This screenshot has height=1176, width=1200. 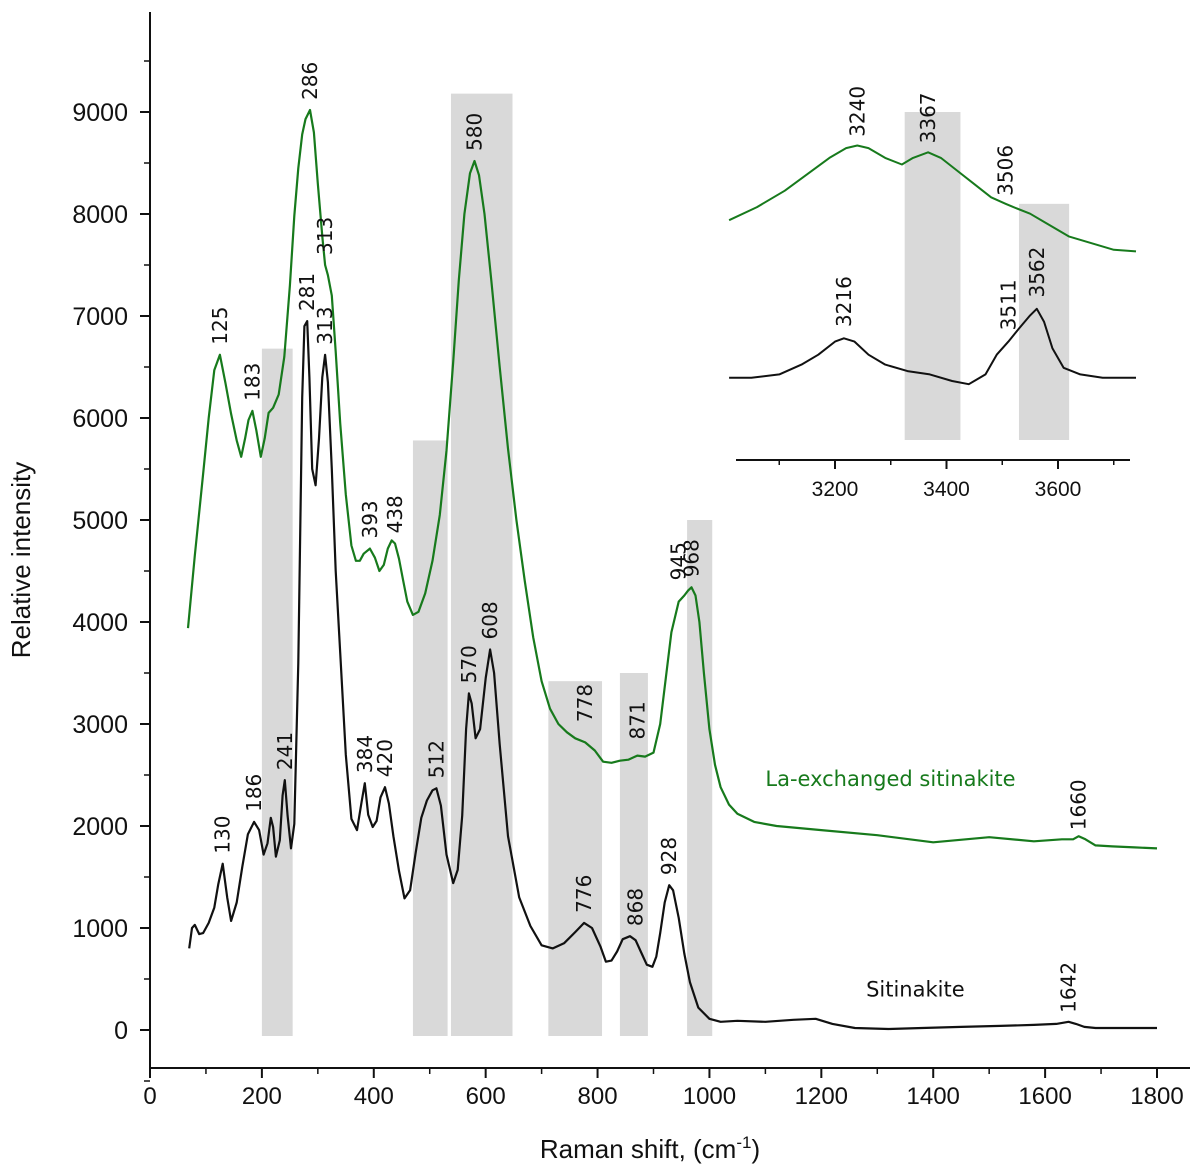 I want to click on y-tick-label-8000: 8000, so click(x=100, y=215).